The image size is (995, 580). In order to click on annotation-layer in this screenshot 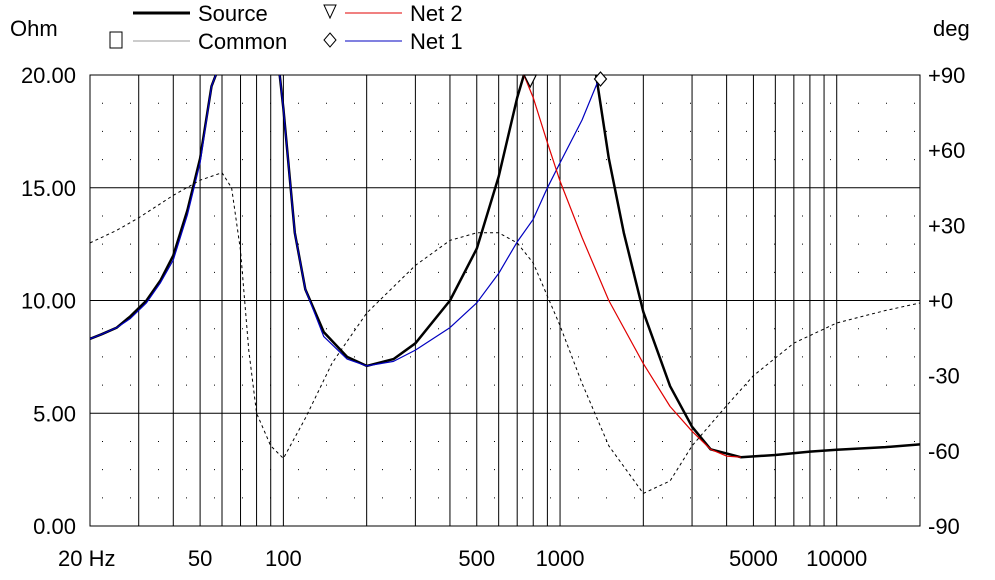, I will do `click(565, 80)`.